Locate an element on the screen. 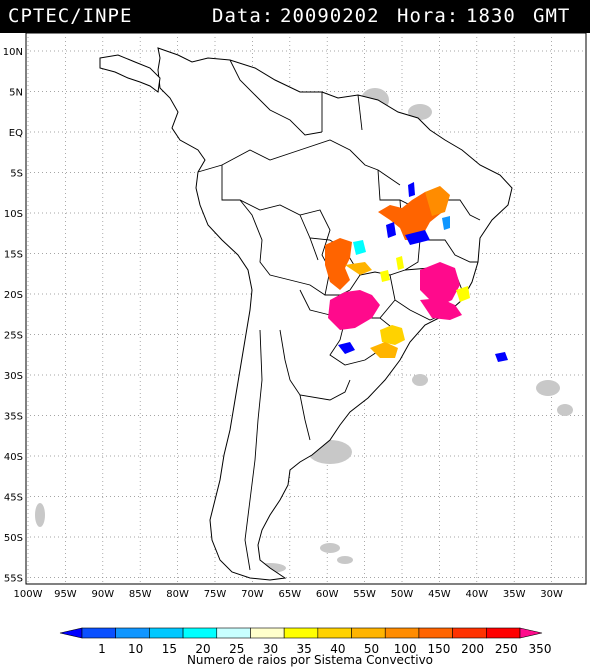 This screenshot has width=600, height=670. latitude-labels: 10N 5N EQ 5S 10S 15S 20S 25S 30S 35S 40S 45S 50S 55S is located at coordinates (13, 316).